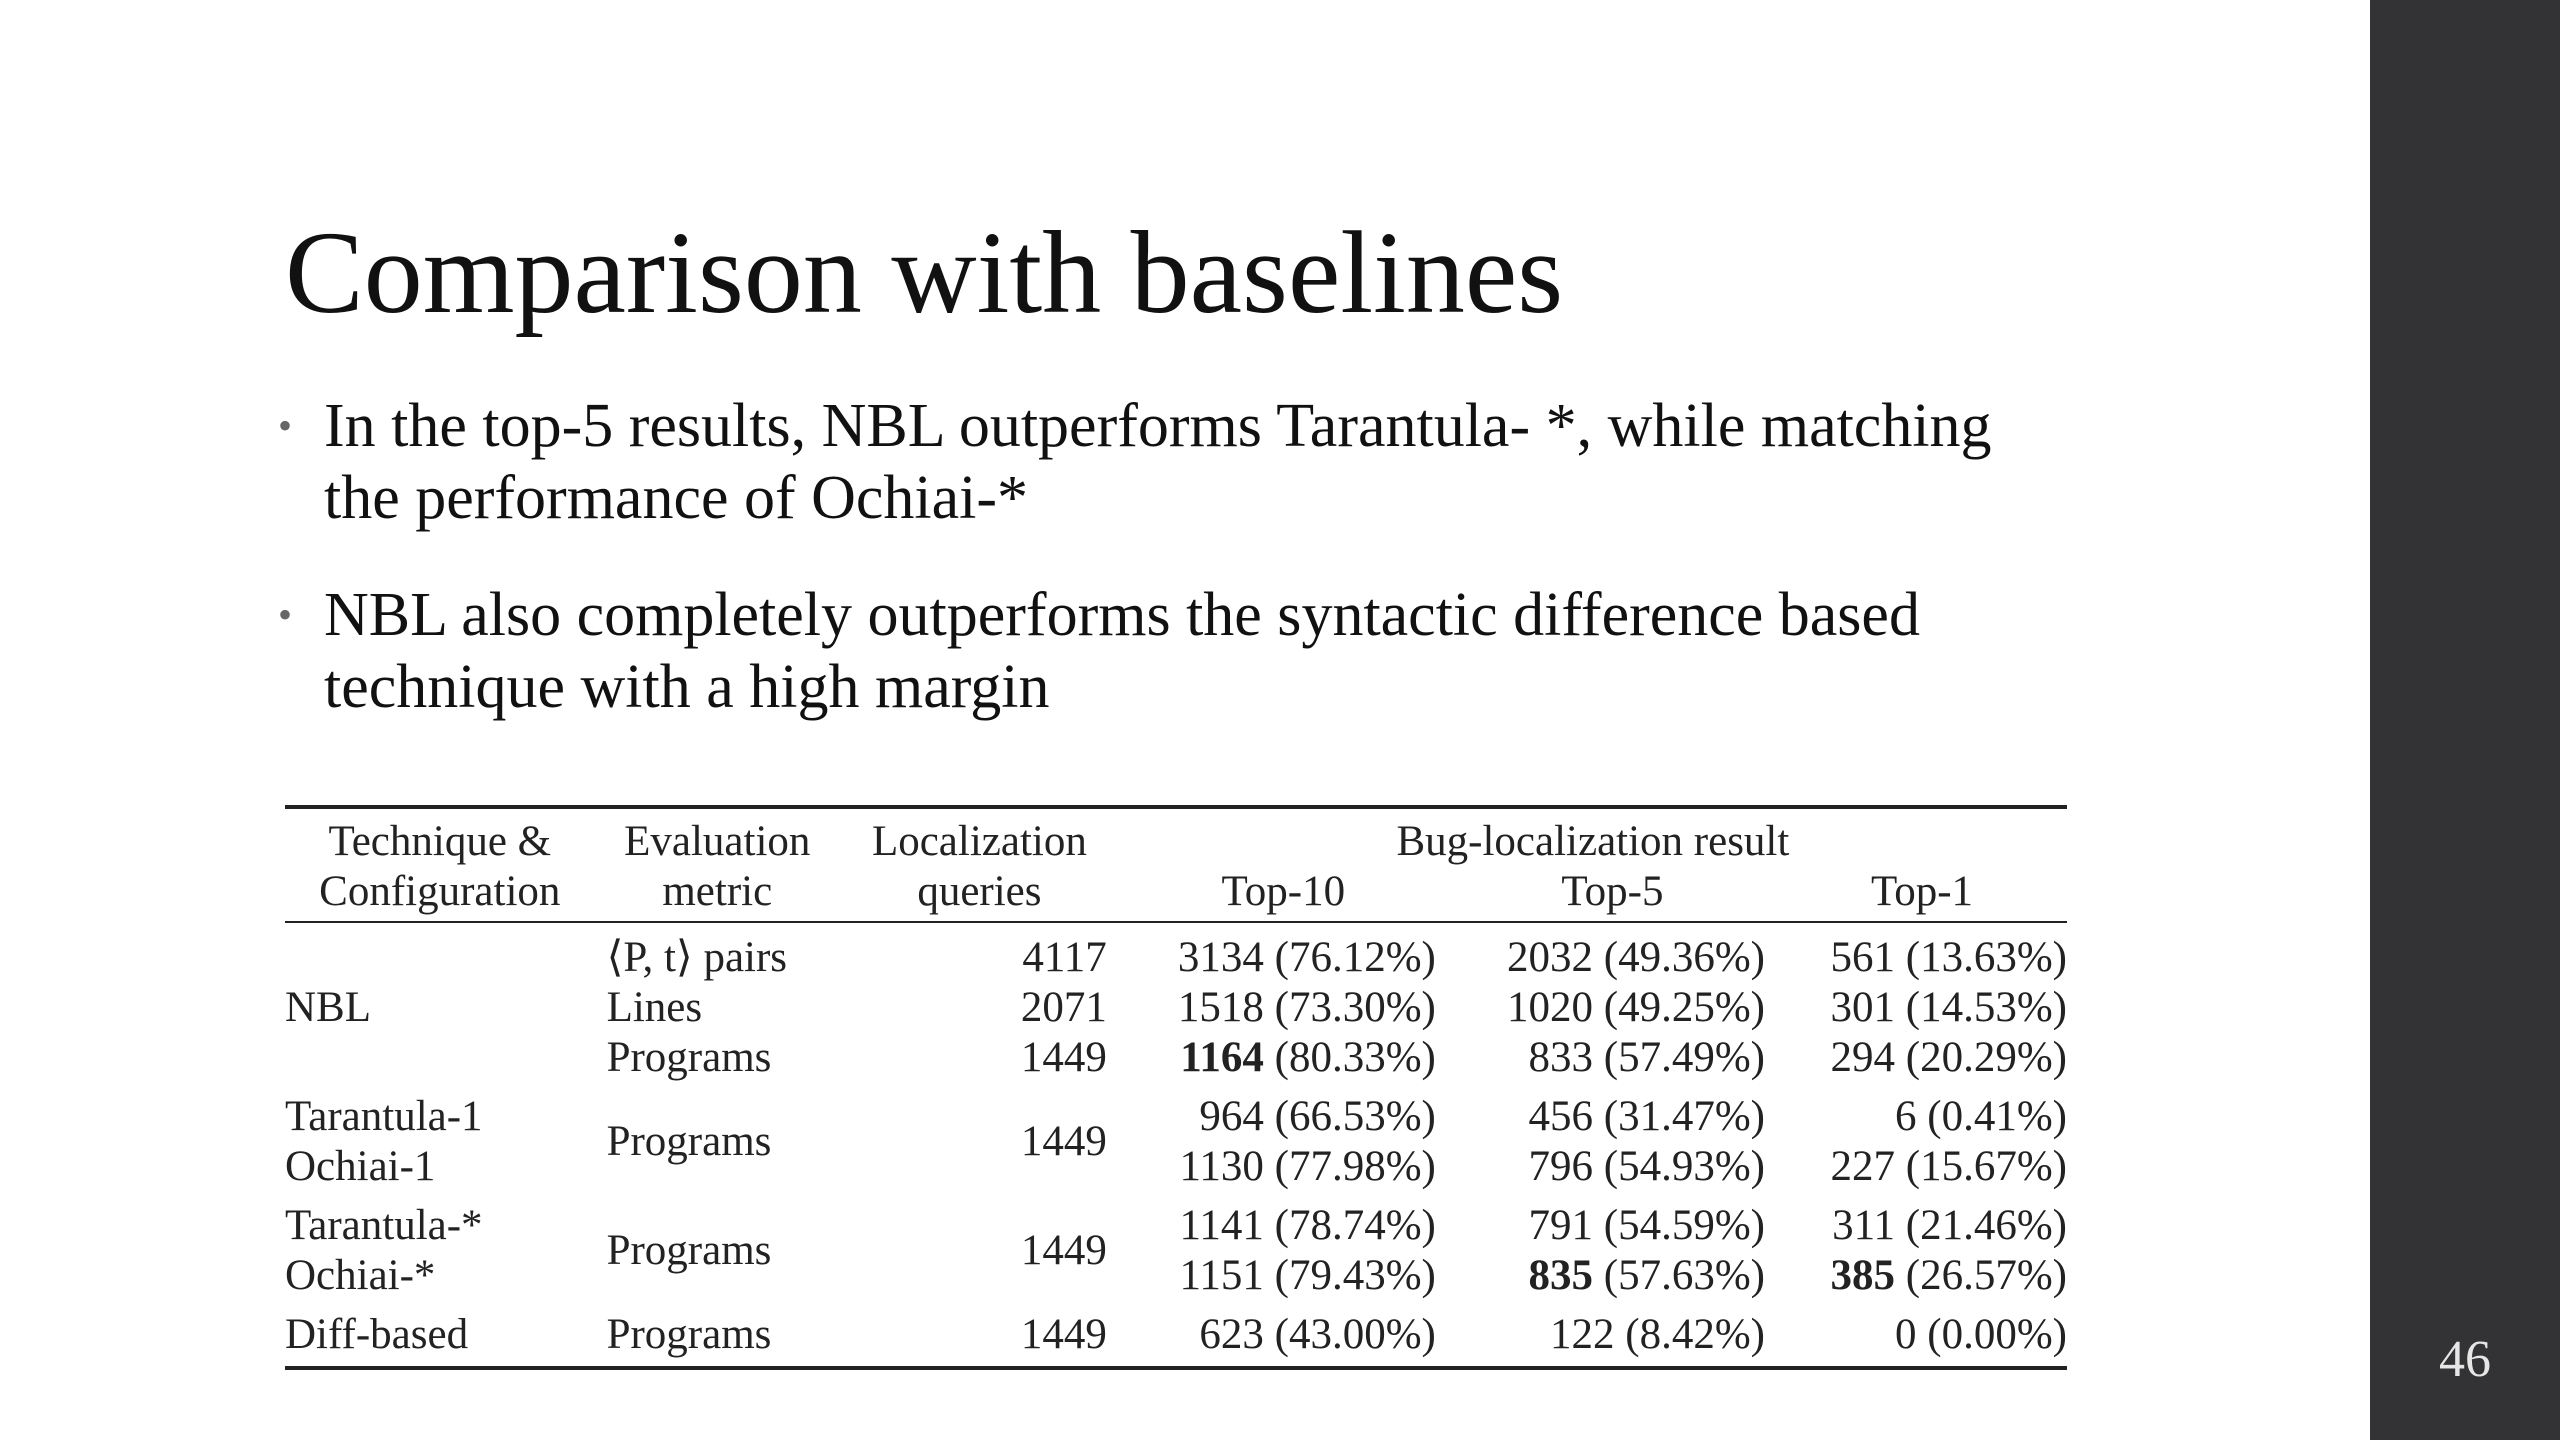 This screenshot has height=1440, width=2560. What do you see at coordinates (1949, 1225) in the screenshot?
I see `top1-cell: 311 (21.46%)` at bounding box center [1949, 1225].